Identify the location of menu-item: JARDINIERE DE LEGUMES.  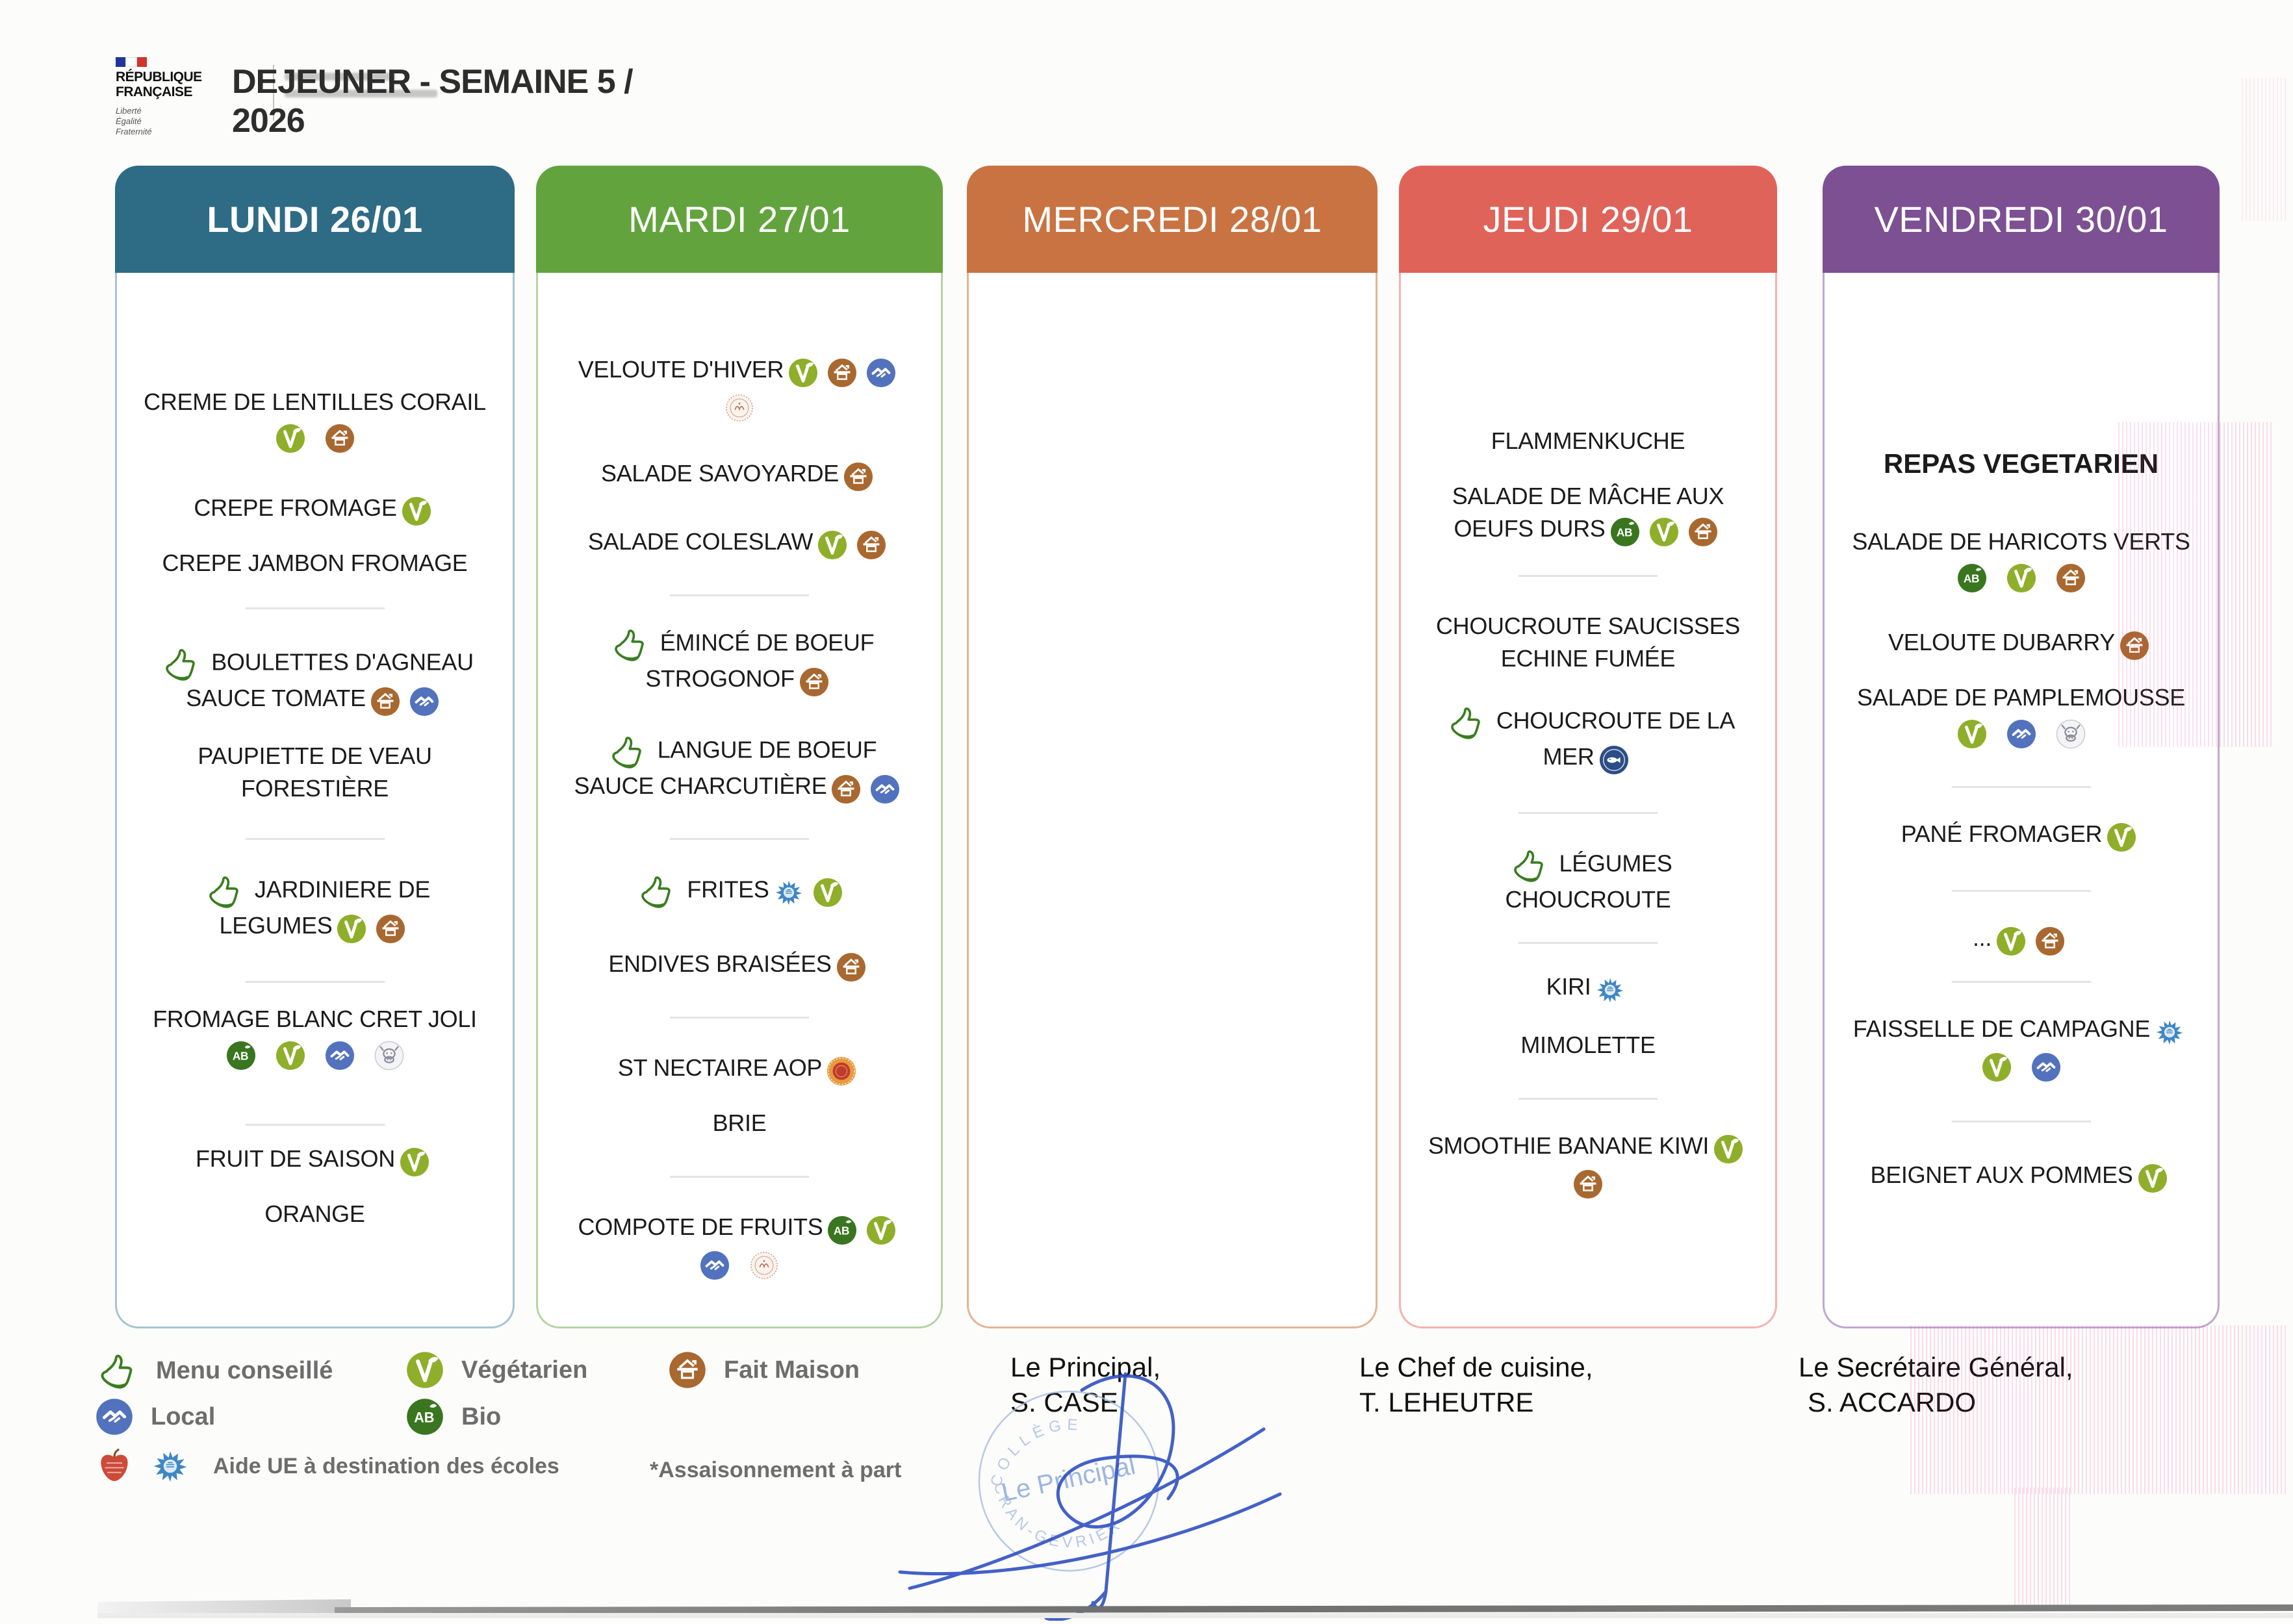
(314, 908).